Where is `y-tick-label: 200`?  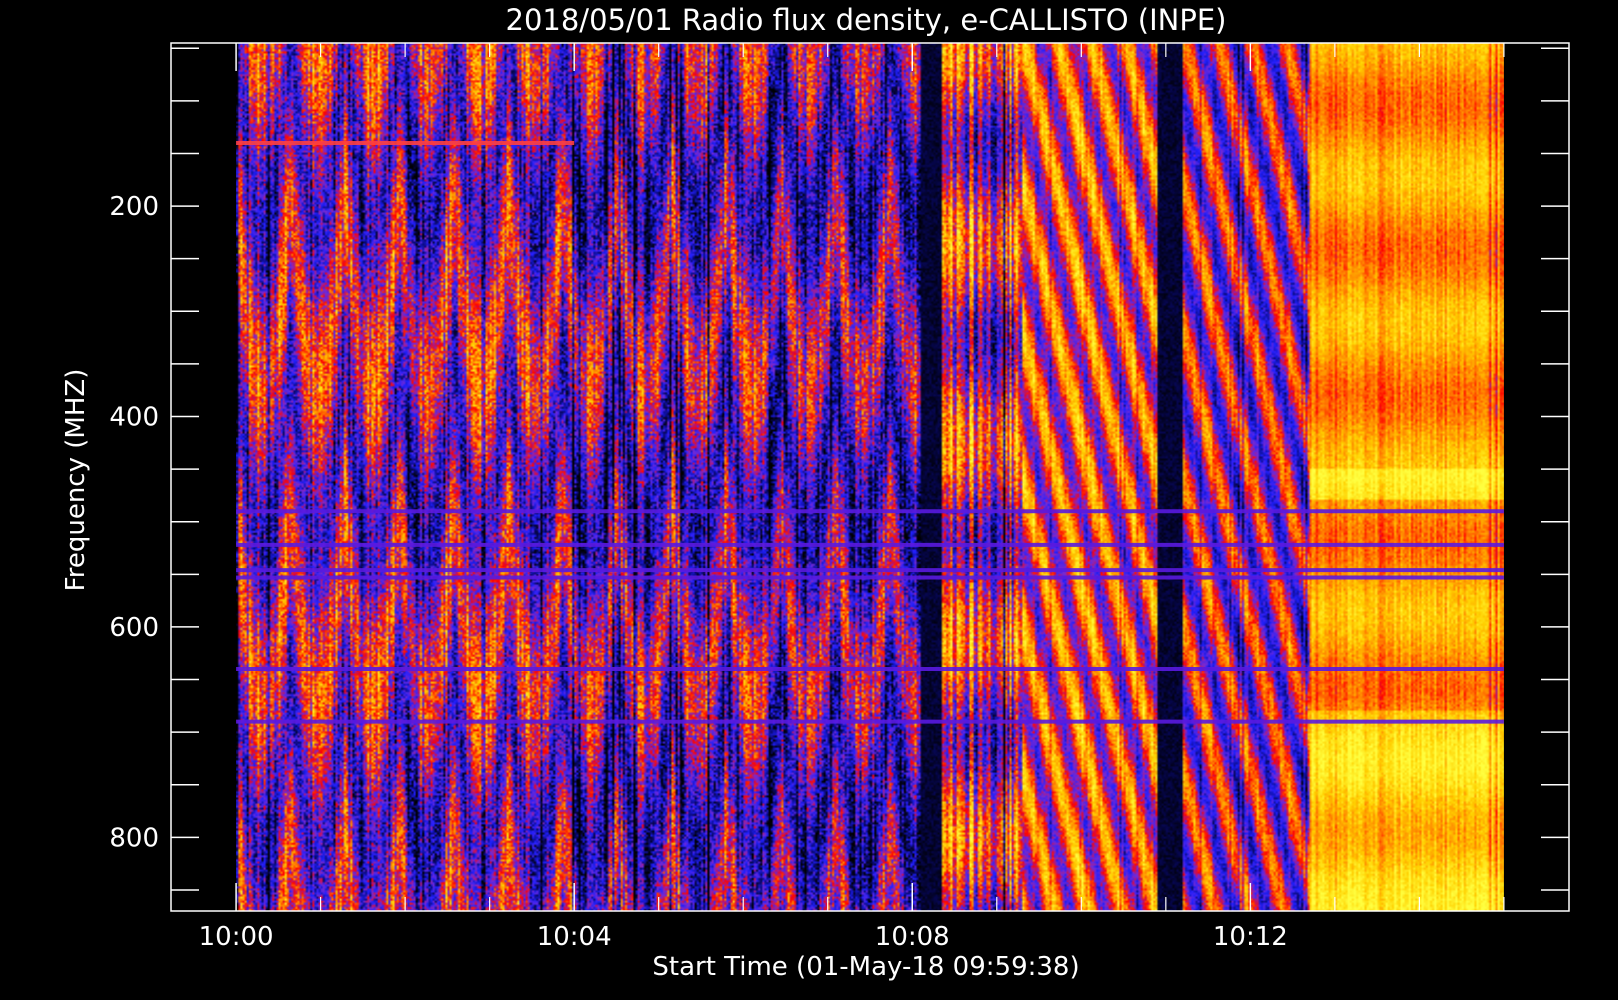
y-tick-label: 200 is located at coordinates (134, 207).